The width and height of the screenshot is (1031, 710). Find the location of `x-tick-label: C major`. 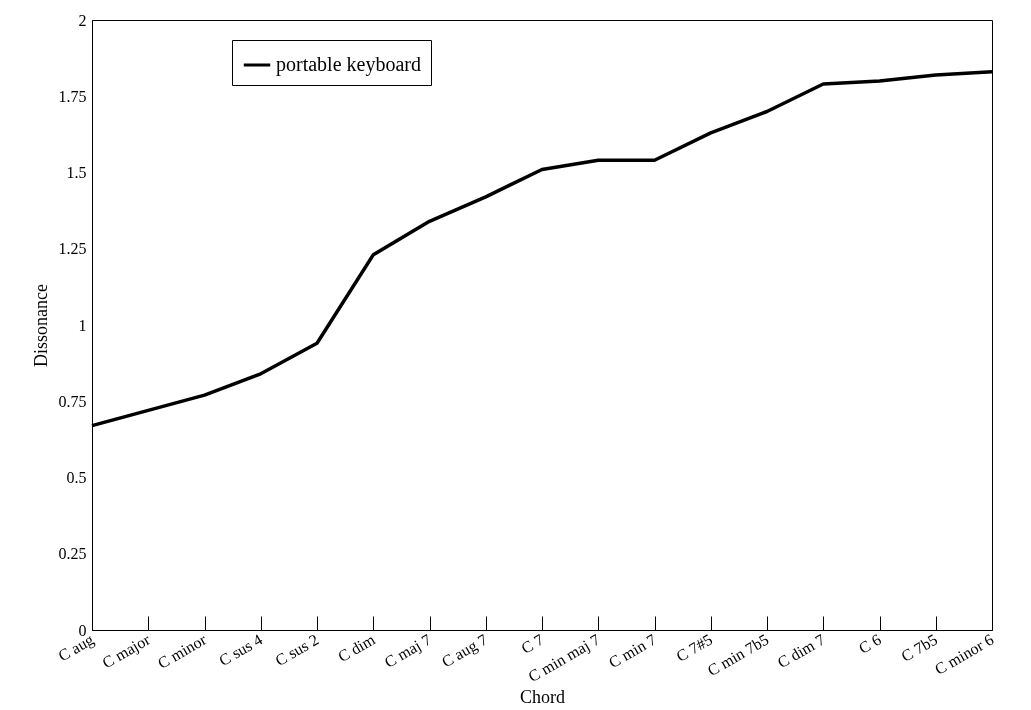

x-tick-label: C major is located at coordinates (126, 651).